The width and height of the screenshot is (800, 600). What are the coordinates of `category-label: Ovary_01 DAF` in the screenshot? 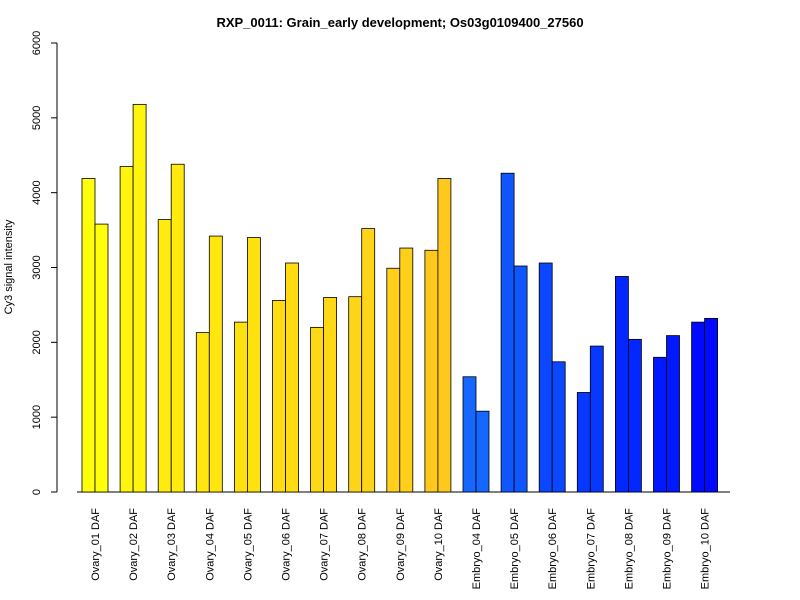 It's located at (96, 544).